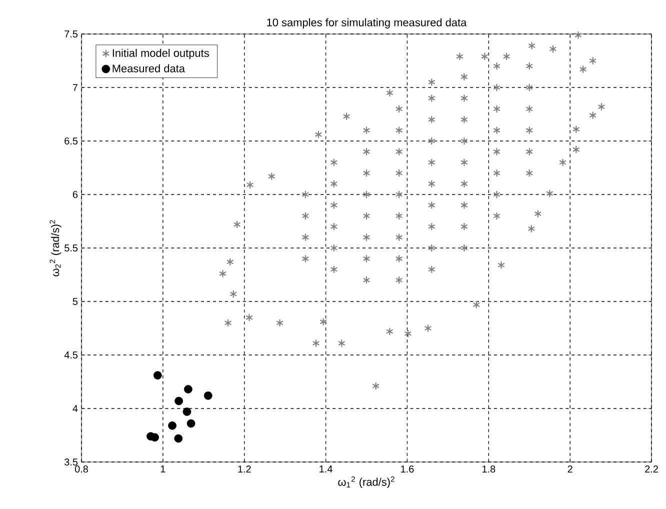 This screenshot has width=666, height=509. What do you see at coordinates (367, 23) in the screenshot?
I see `chart-title: 10 samples for simulating measured data` at bounding box center [367, 23].